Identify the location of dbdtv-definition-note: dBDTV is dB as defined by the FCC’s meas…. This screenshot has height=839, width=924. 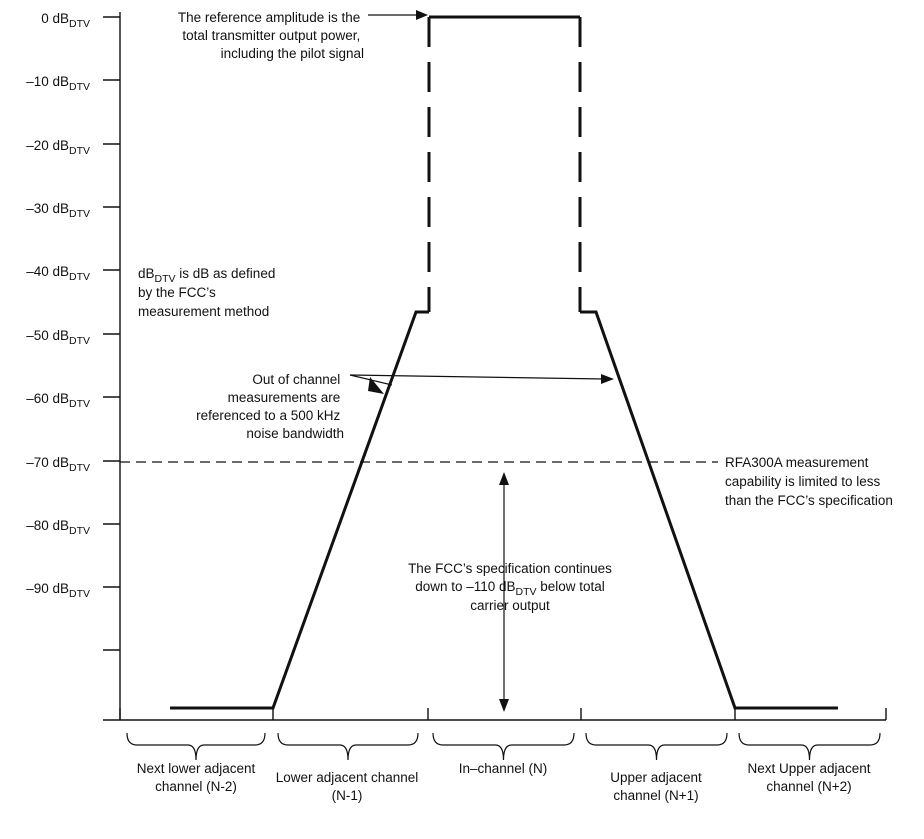
(208, 292).